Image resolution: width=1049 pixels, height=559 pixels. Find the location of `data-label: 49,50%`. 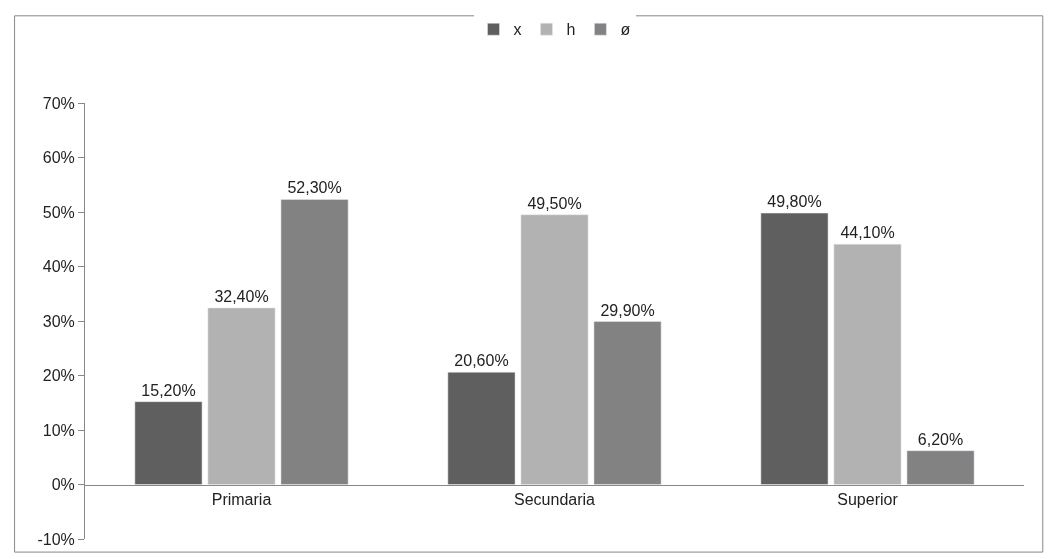

data-label: 49,50% is located at coordinates (554, 203).